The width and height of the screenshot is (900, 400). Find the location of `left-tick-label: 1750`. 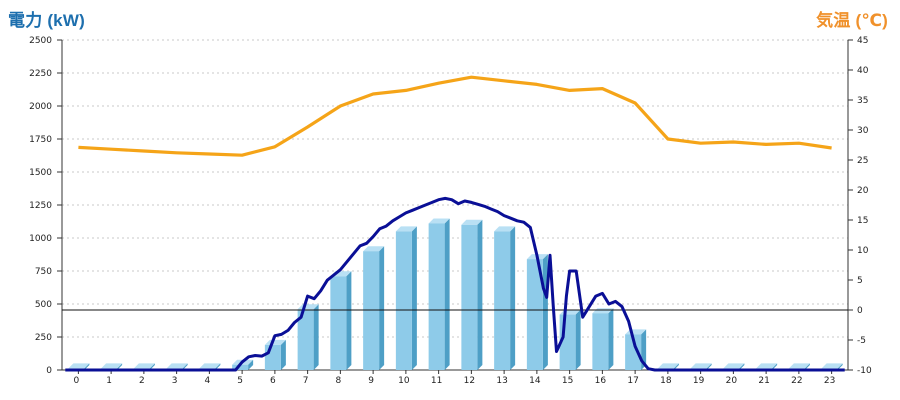

left-tick-label: 1750 is located at coordinates (40, 140).